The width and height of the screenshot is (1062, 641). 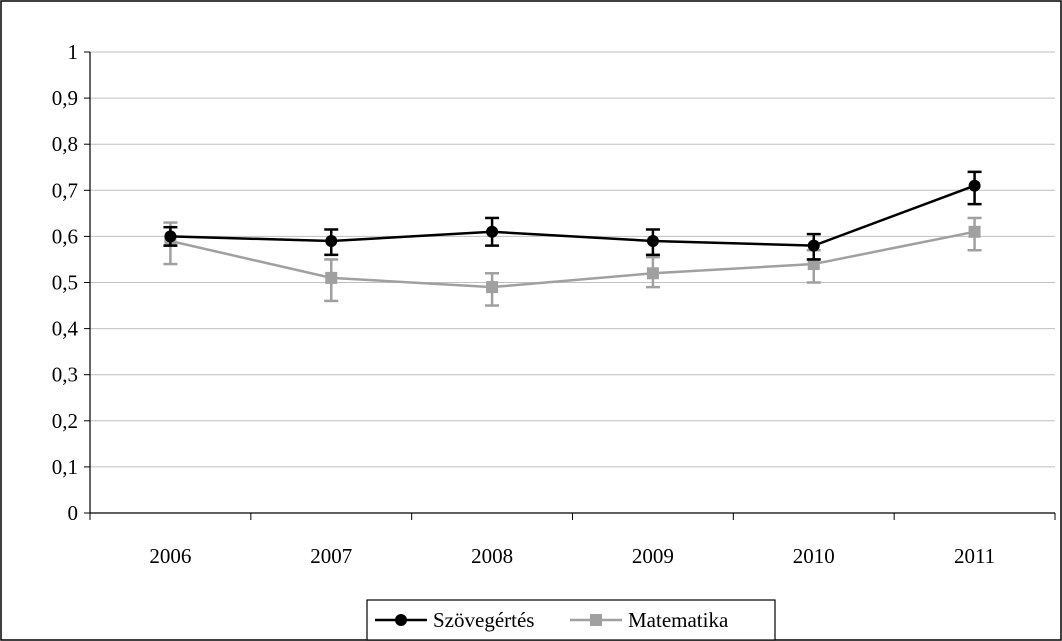 What do you see at coordinates (974, 556) in the screenshot?
I see `x-tick-label: 2011` at bounding box center [974, 556].